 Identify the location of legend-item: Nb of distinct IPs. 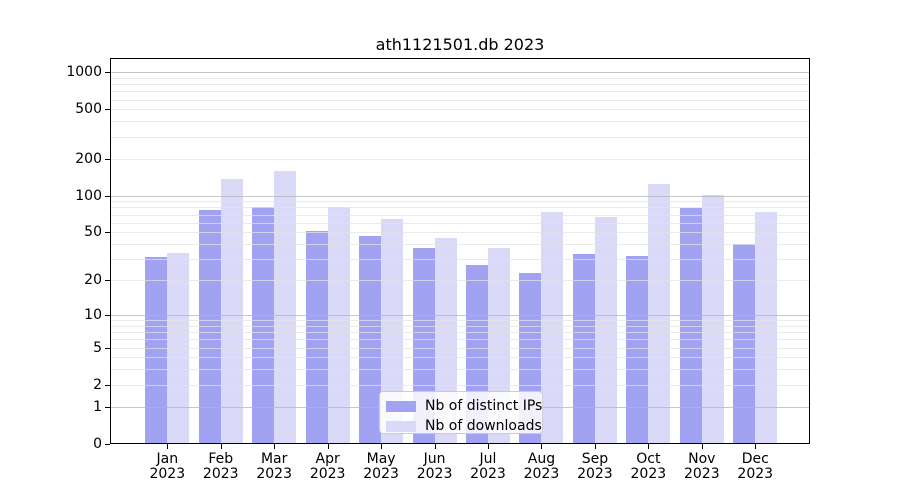
(464, 406).